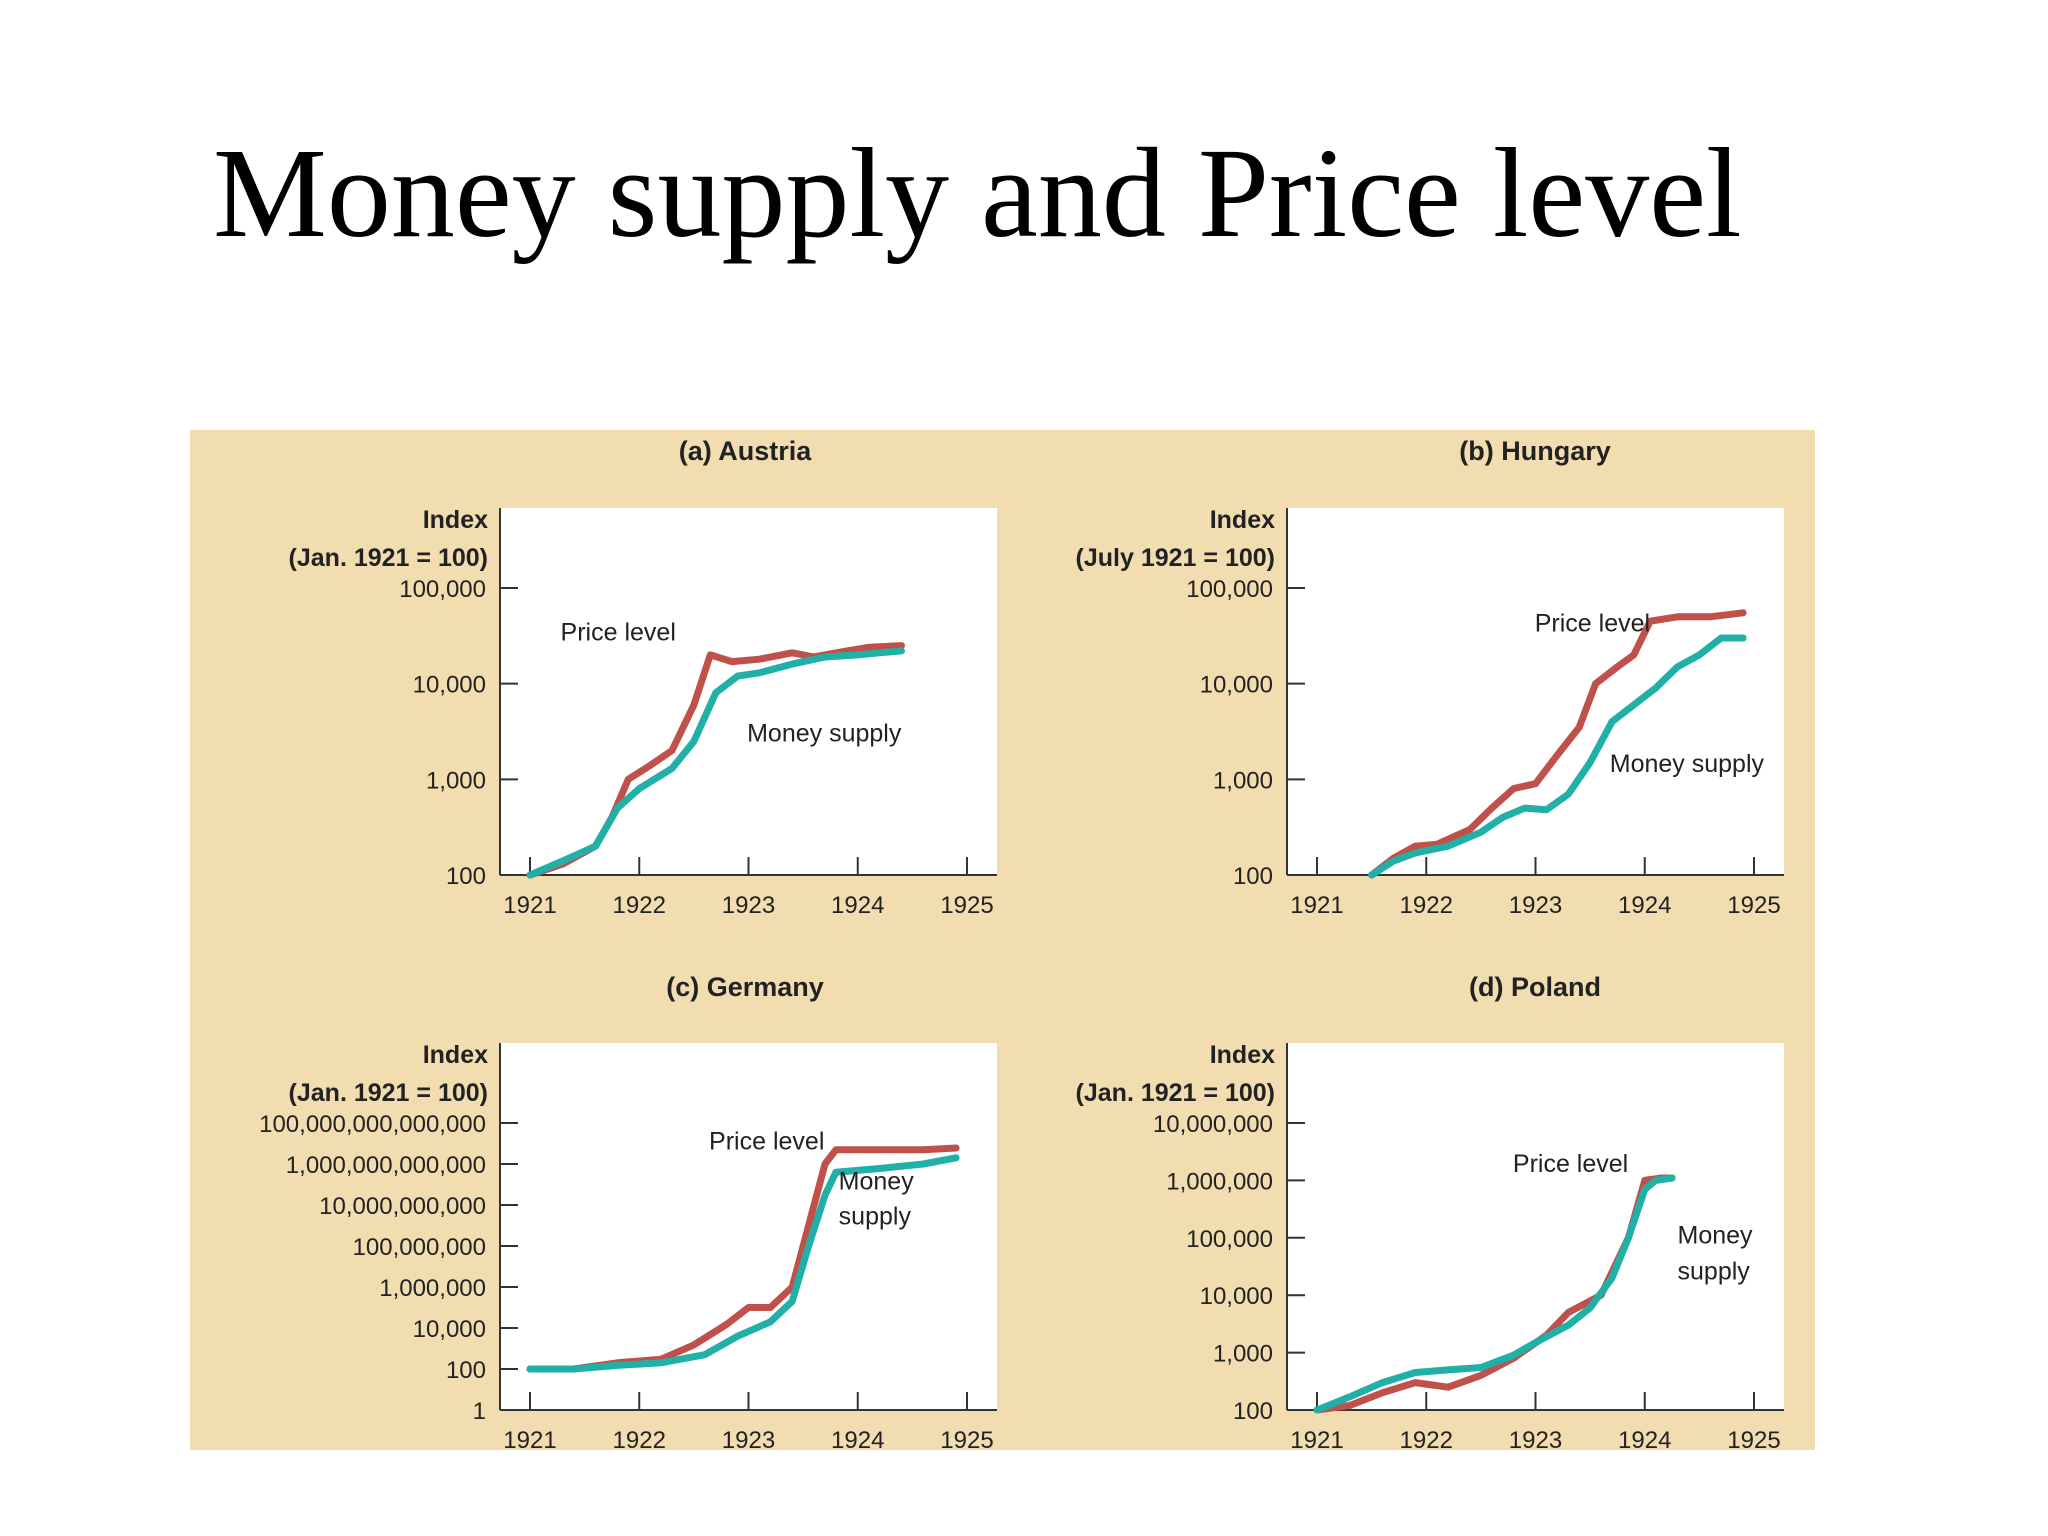 The width and height of the screenshot is (2048, 1536). What do you see at coordinates (386, 1165) in the screenshot?
I see `y-tick-label: 1,000,000,000,000` at bounding box center [386, 1165].